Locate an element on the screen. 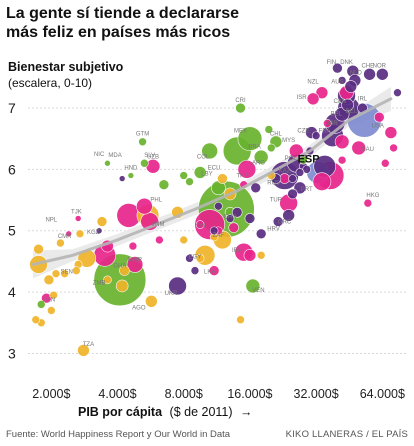 The image size is (414, 446). country-label-mys: MYS is located at coordinates (288, 141).